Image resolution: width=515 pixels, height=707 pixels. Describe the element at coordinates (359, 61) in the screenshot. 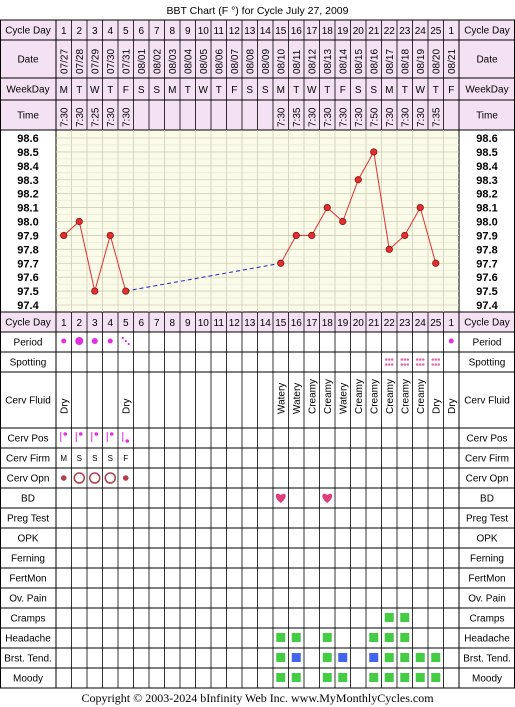

I see `date-label: 08/15` at that location.